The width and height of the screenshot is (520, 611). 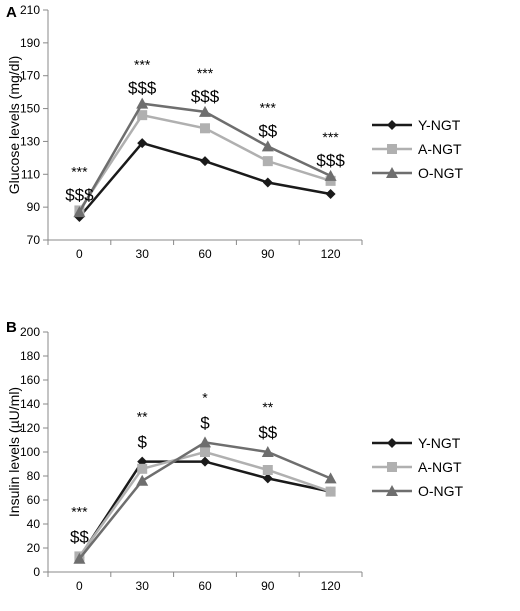 What do you see at coordinates (34, 476) in the screenshot?
I see `y-tick-label: 80` at bounding box center [34, 476].